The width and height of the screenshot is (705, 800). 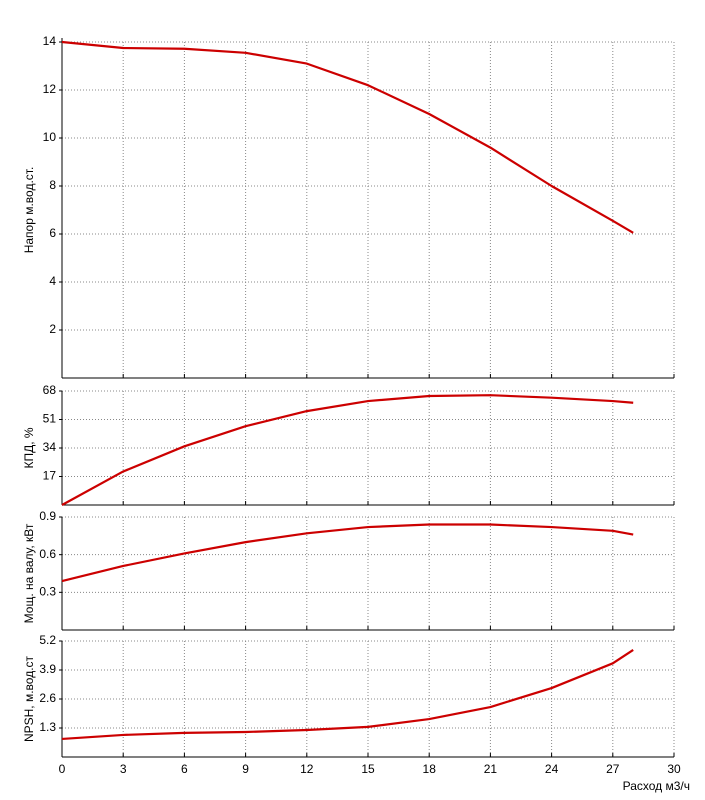 I want to click on x-tick-label: 9, so click(x=245, y=769).